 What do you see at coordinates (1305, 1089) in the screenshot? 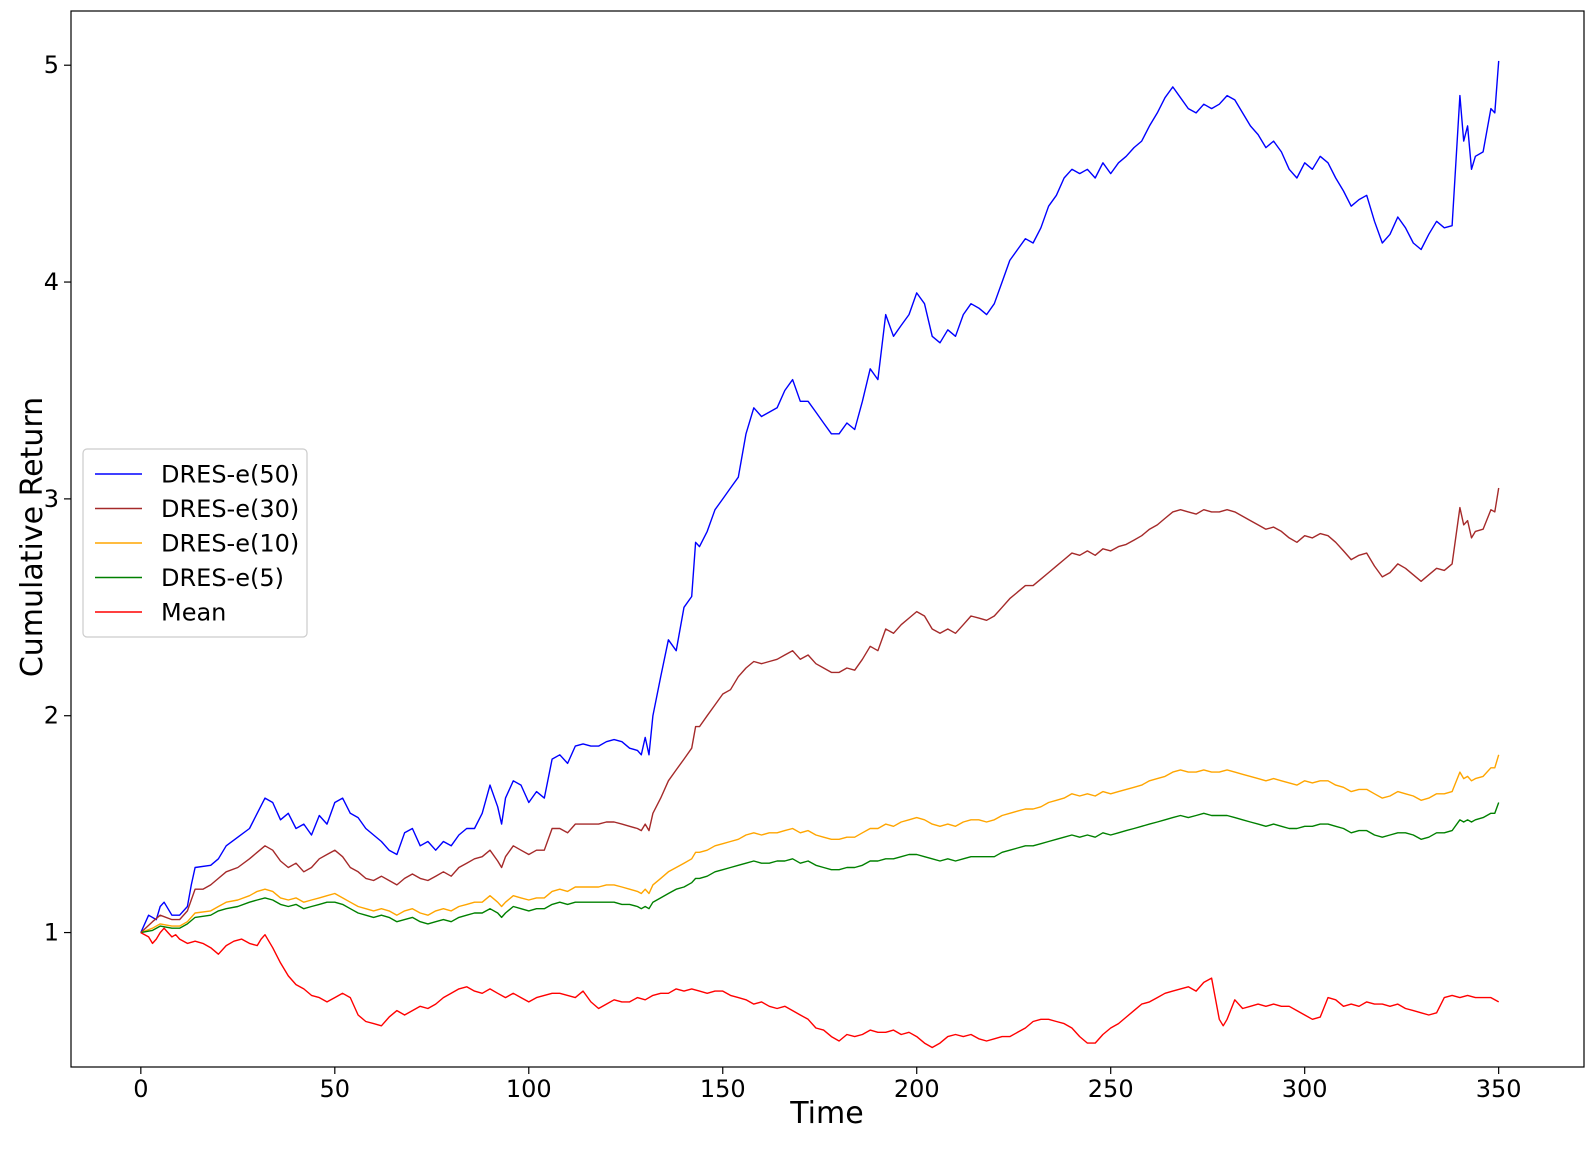
I see `x-tick-label: 300` at bounding box center [1305, 1089].